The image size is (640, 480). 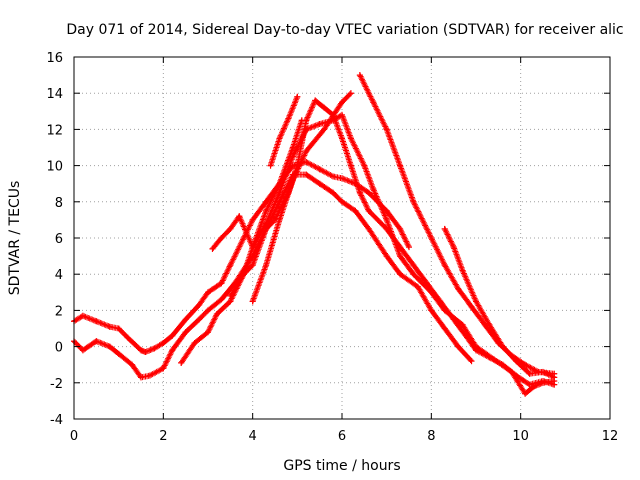 What do you see at coordinates (301, 197) in the screenshot?
I see `series-trace-g` at bounding box center [301, 197].